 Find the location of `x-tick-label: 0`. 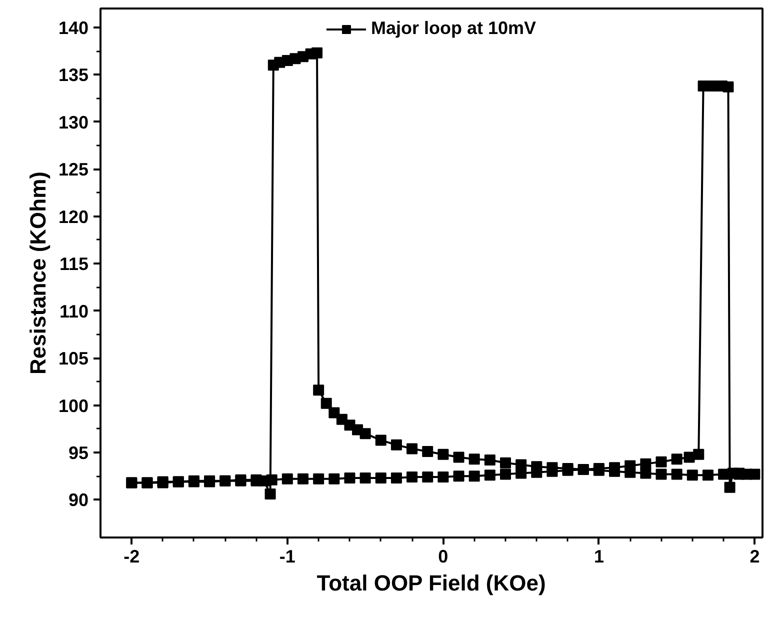

x-tick-label: 0 is located at coordinates (443, 556).